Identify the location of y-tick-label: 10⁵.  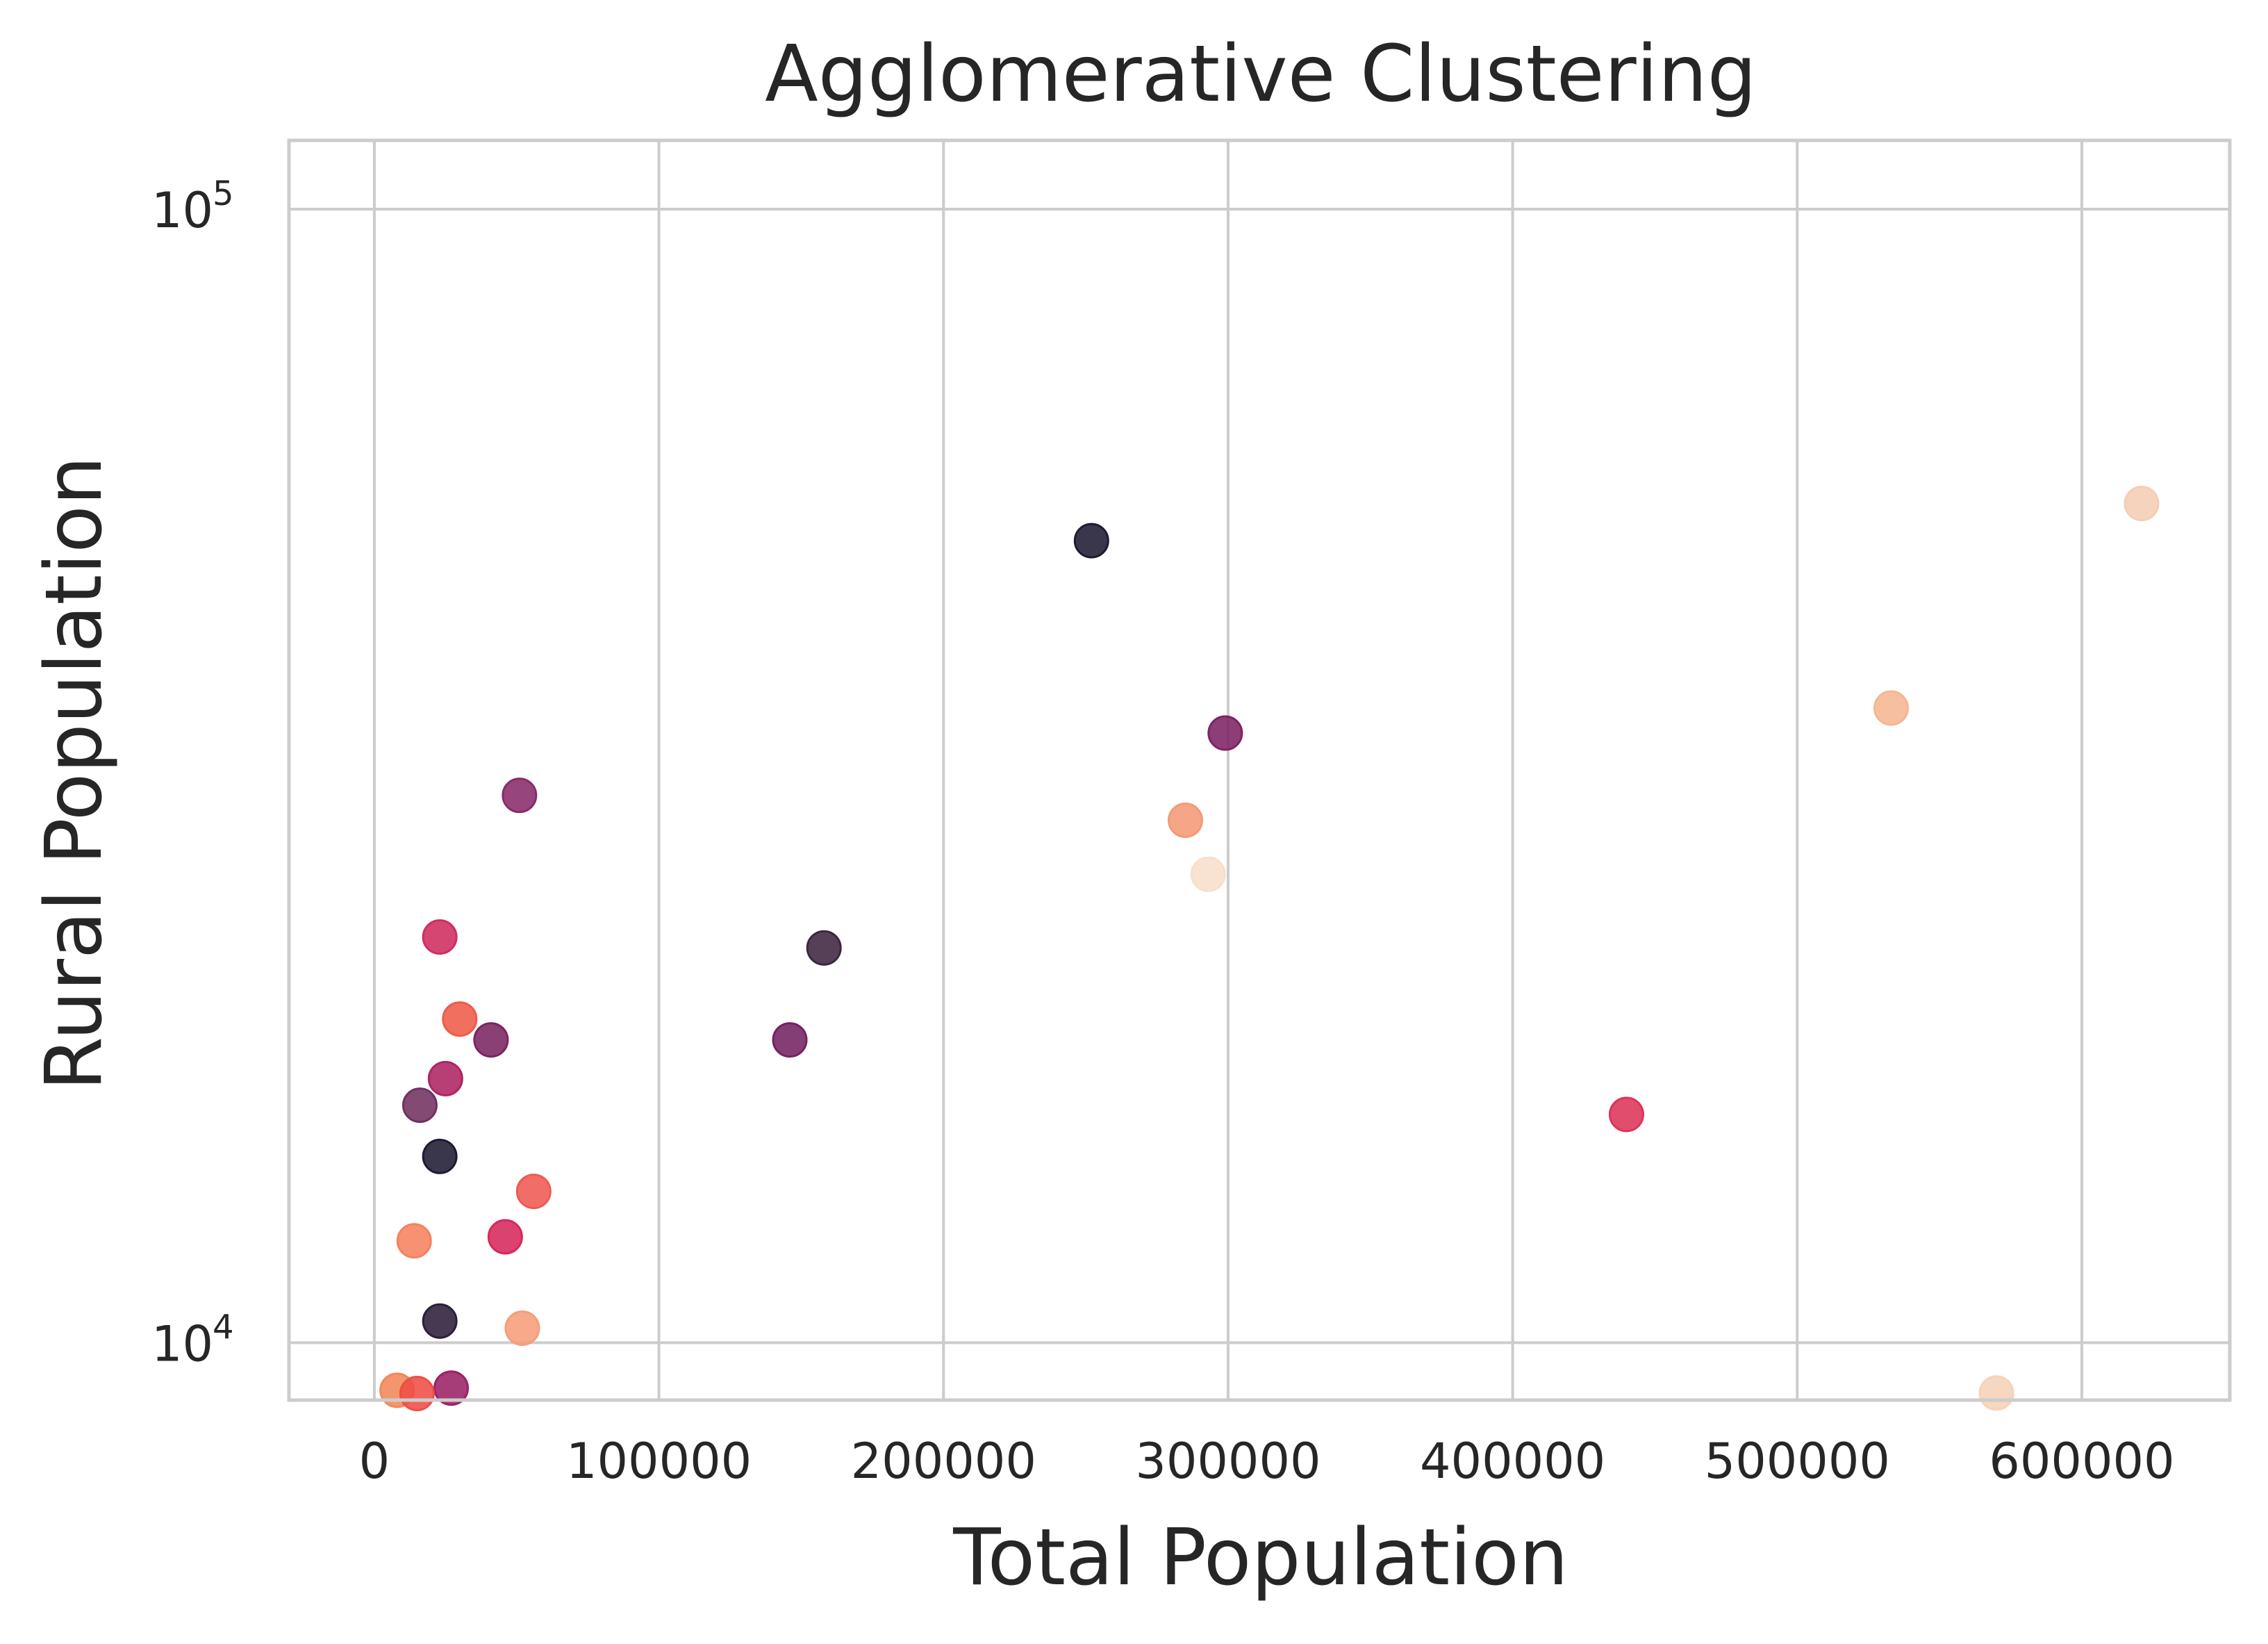
(192, 206).